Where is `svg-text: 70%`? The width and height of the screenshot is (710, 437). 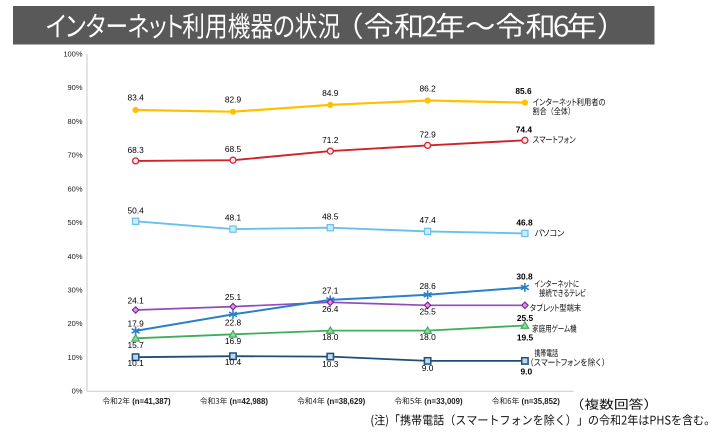 svg-text: 70% is located at coordinates (74, 155).